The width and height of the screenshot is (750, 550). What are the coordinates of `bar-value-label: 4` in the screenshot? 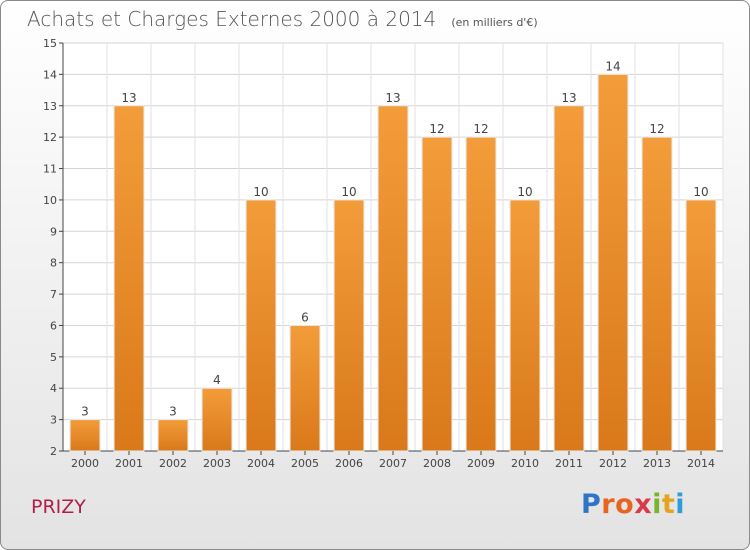 It's located at (217, 380).